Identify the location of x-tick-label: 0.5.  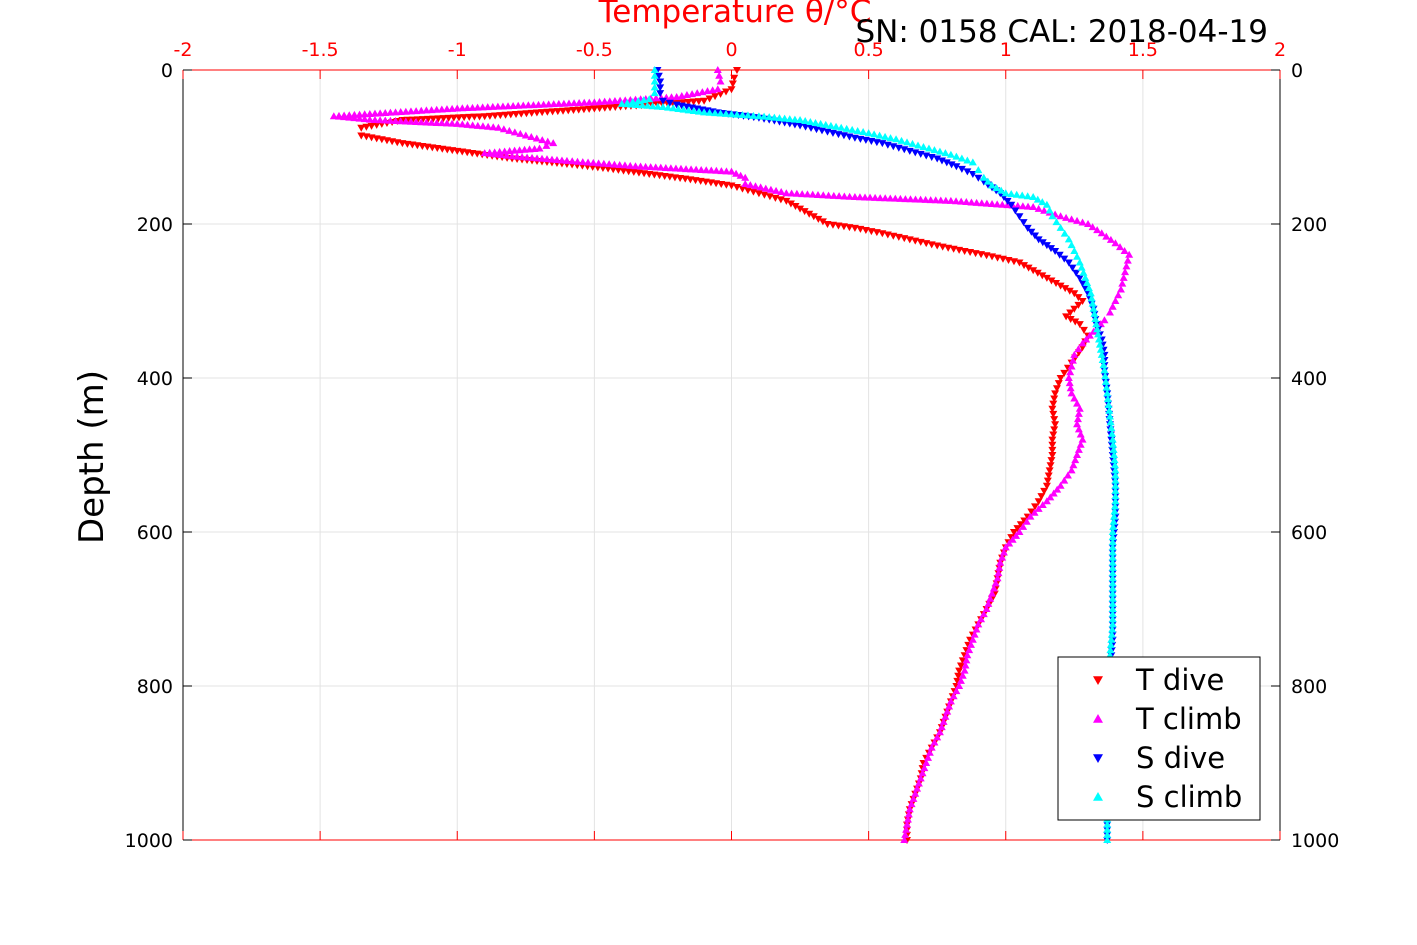
(869, 50).